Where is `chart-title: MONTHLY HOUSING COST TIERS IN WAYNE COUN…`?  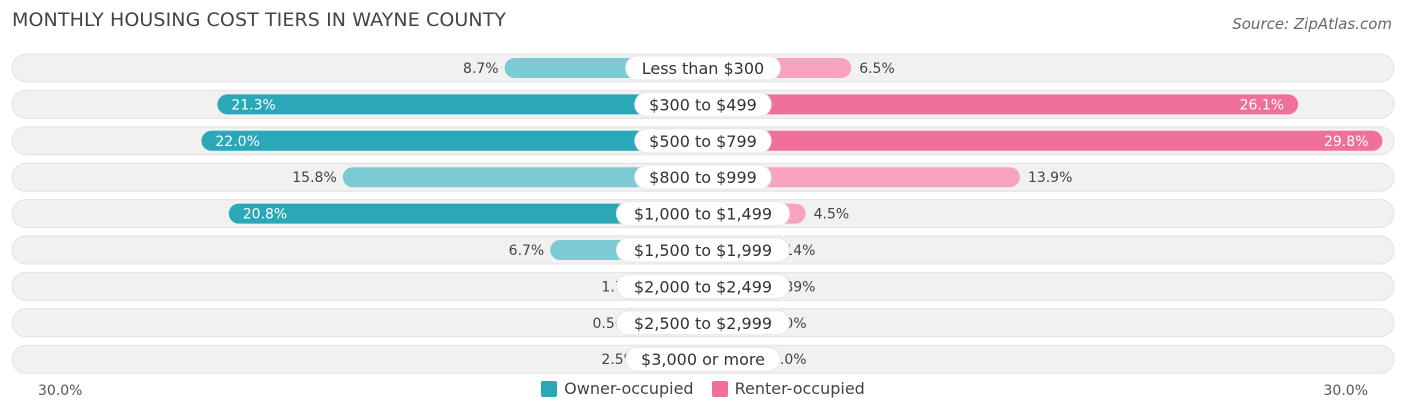 chart-title: MONTHLY HOUSING COST TIERS IN WAYNE COUN… is located at coordinates (259, 20).